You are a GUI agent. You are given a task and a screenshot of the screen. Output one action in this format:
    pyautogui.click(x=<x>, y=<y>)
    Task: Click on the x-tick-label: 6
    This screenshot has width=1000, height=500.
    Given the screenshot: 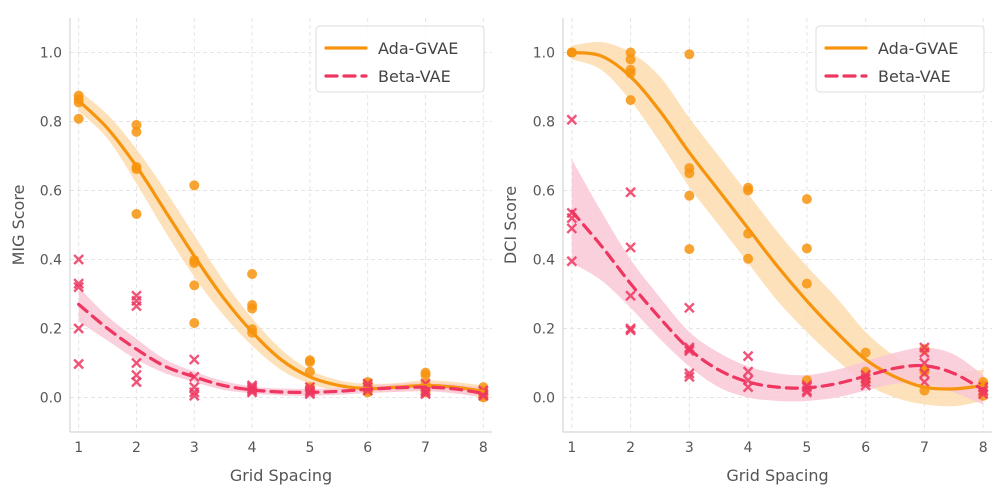 What is the action you would take?
    pyautogui.click(x=367, y=448)
    